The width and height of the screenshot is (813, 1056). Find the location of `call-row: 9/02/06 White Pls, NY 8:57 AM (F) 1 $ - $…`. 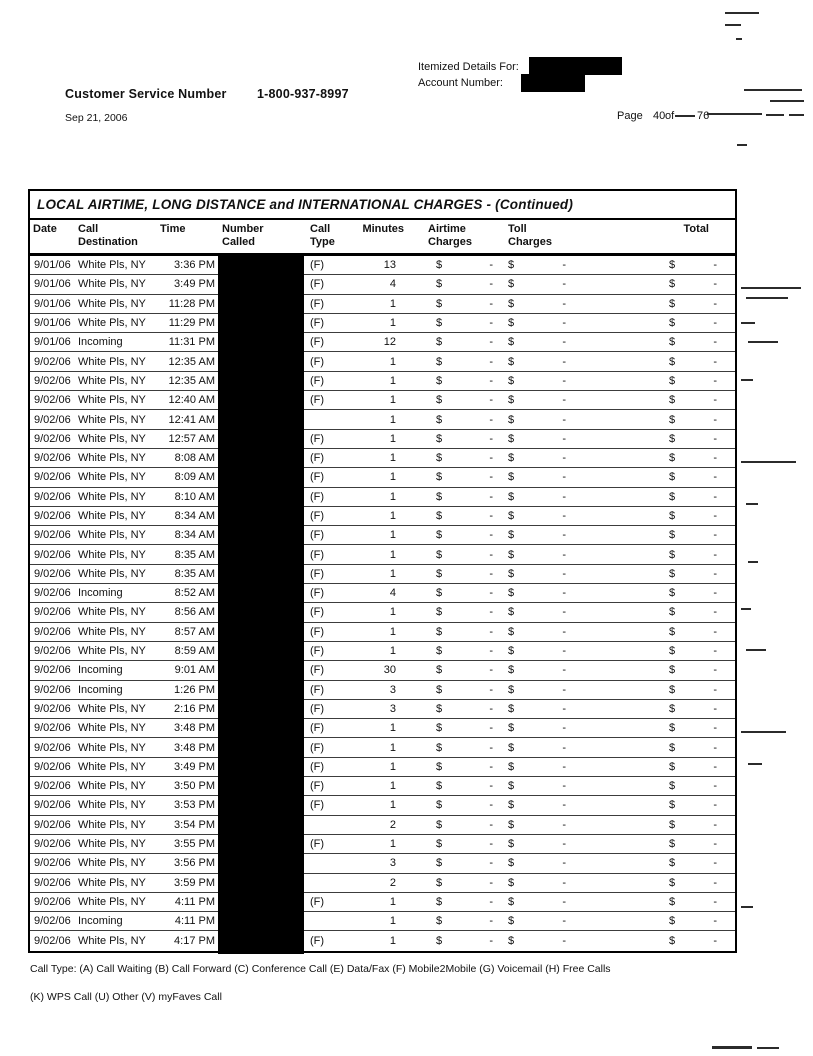

call-row: 9/02/06 White Pls, NY 8:57 AM (F) 1 $ - $… is located at coordinates (382, 632).